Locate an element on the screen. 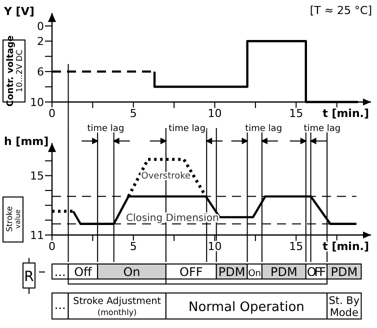  y-tick-label: 6 is located at coordinates (40, 71).